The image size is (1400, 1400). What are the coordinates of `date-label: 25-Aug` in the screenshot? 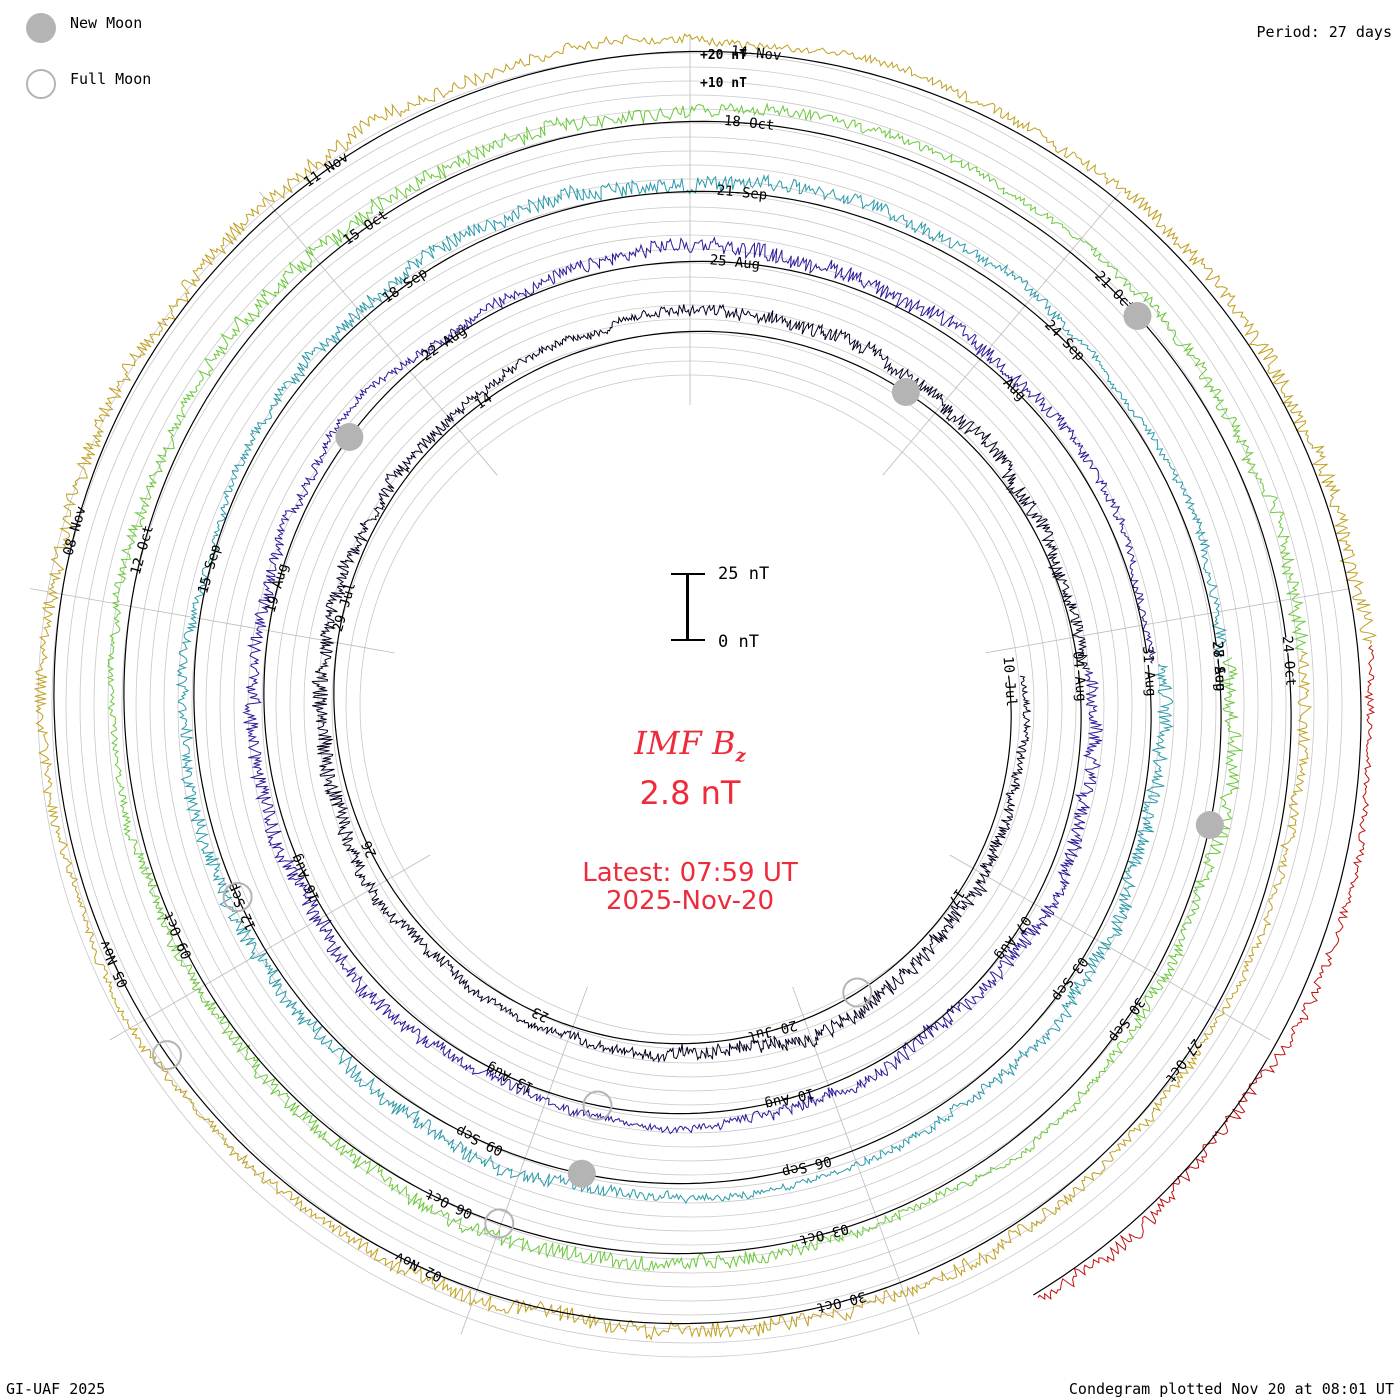 It's located at (735, 262).